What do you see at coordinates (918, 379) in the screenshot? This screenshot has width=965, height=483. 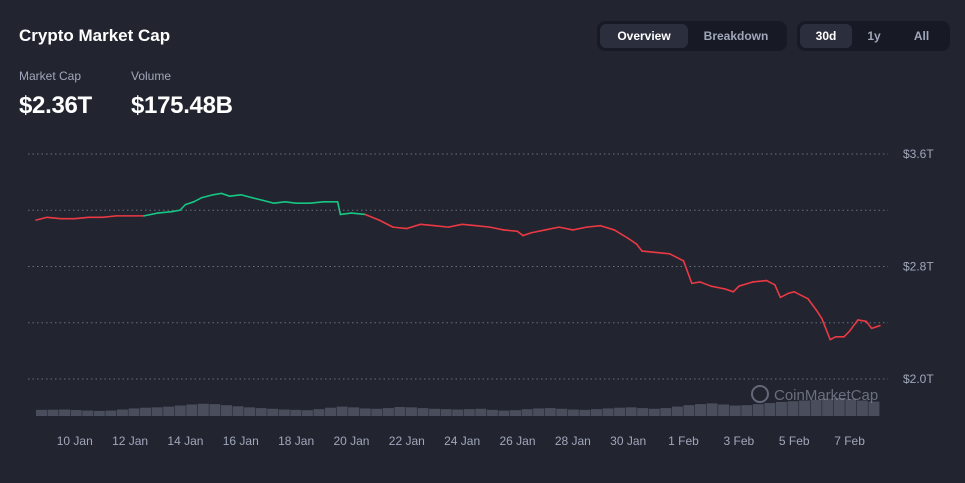 I see `y-tick-label-2: $2.0T` at bounding box center [918, 379].